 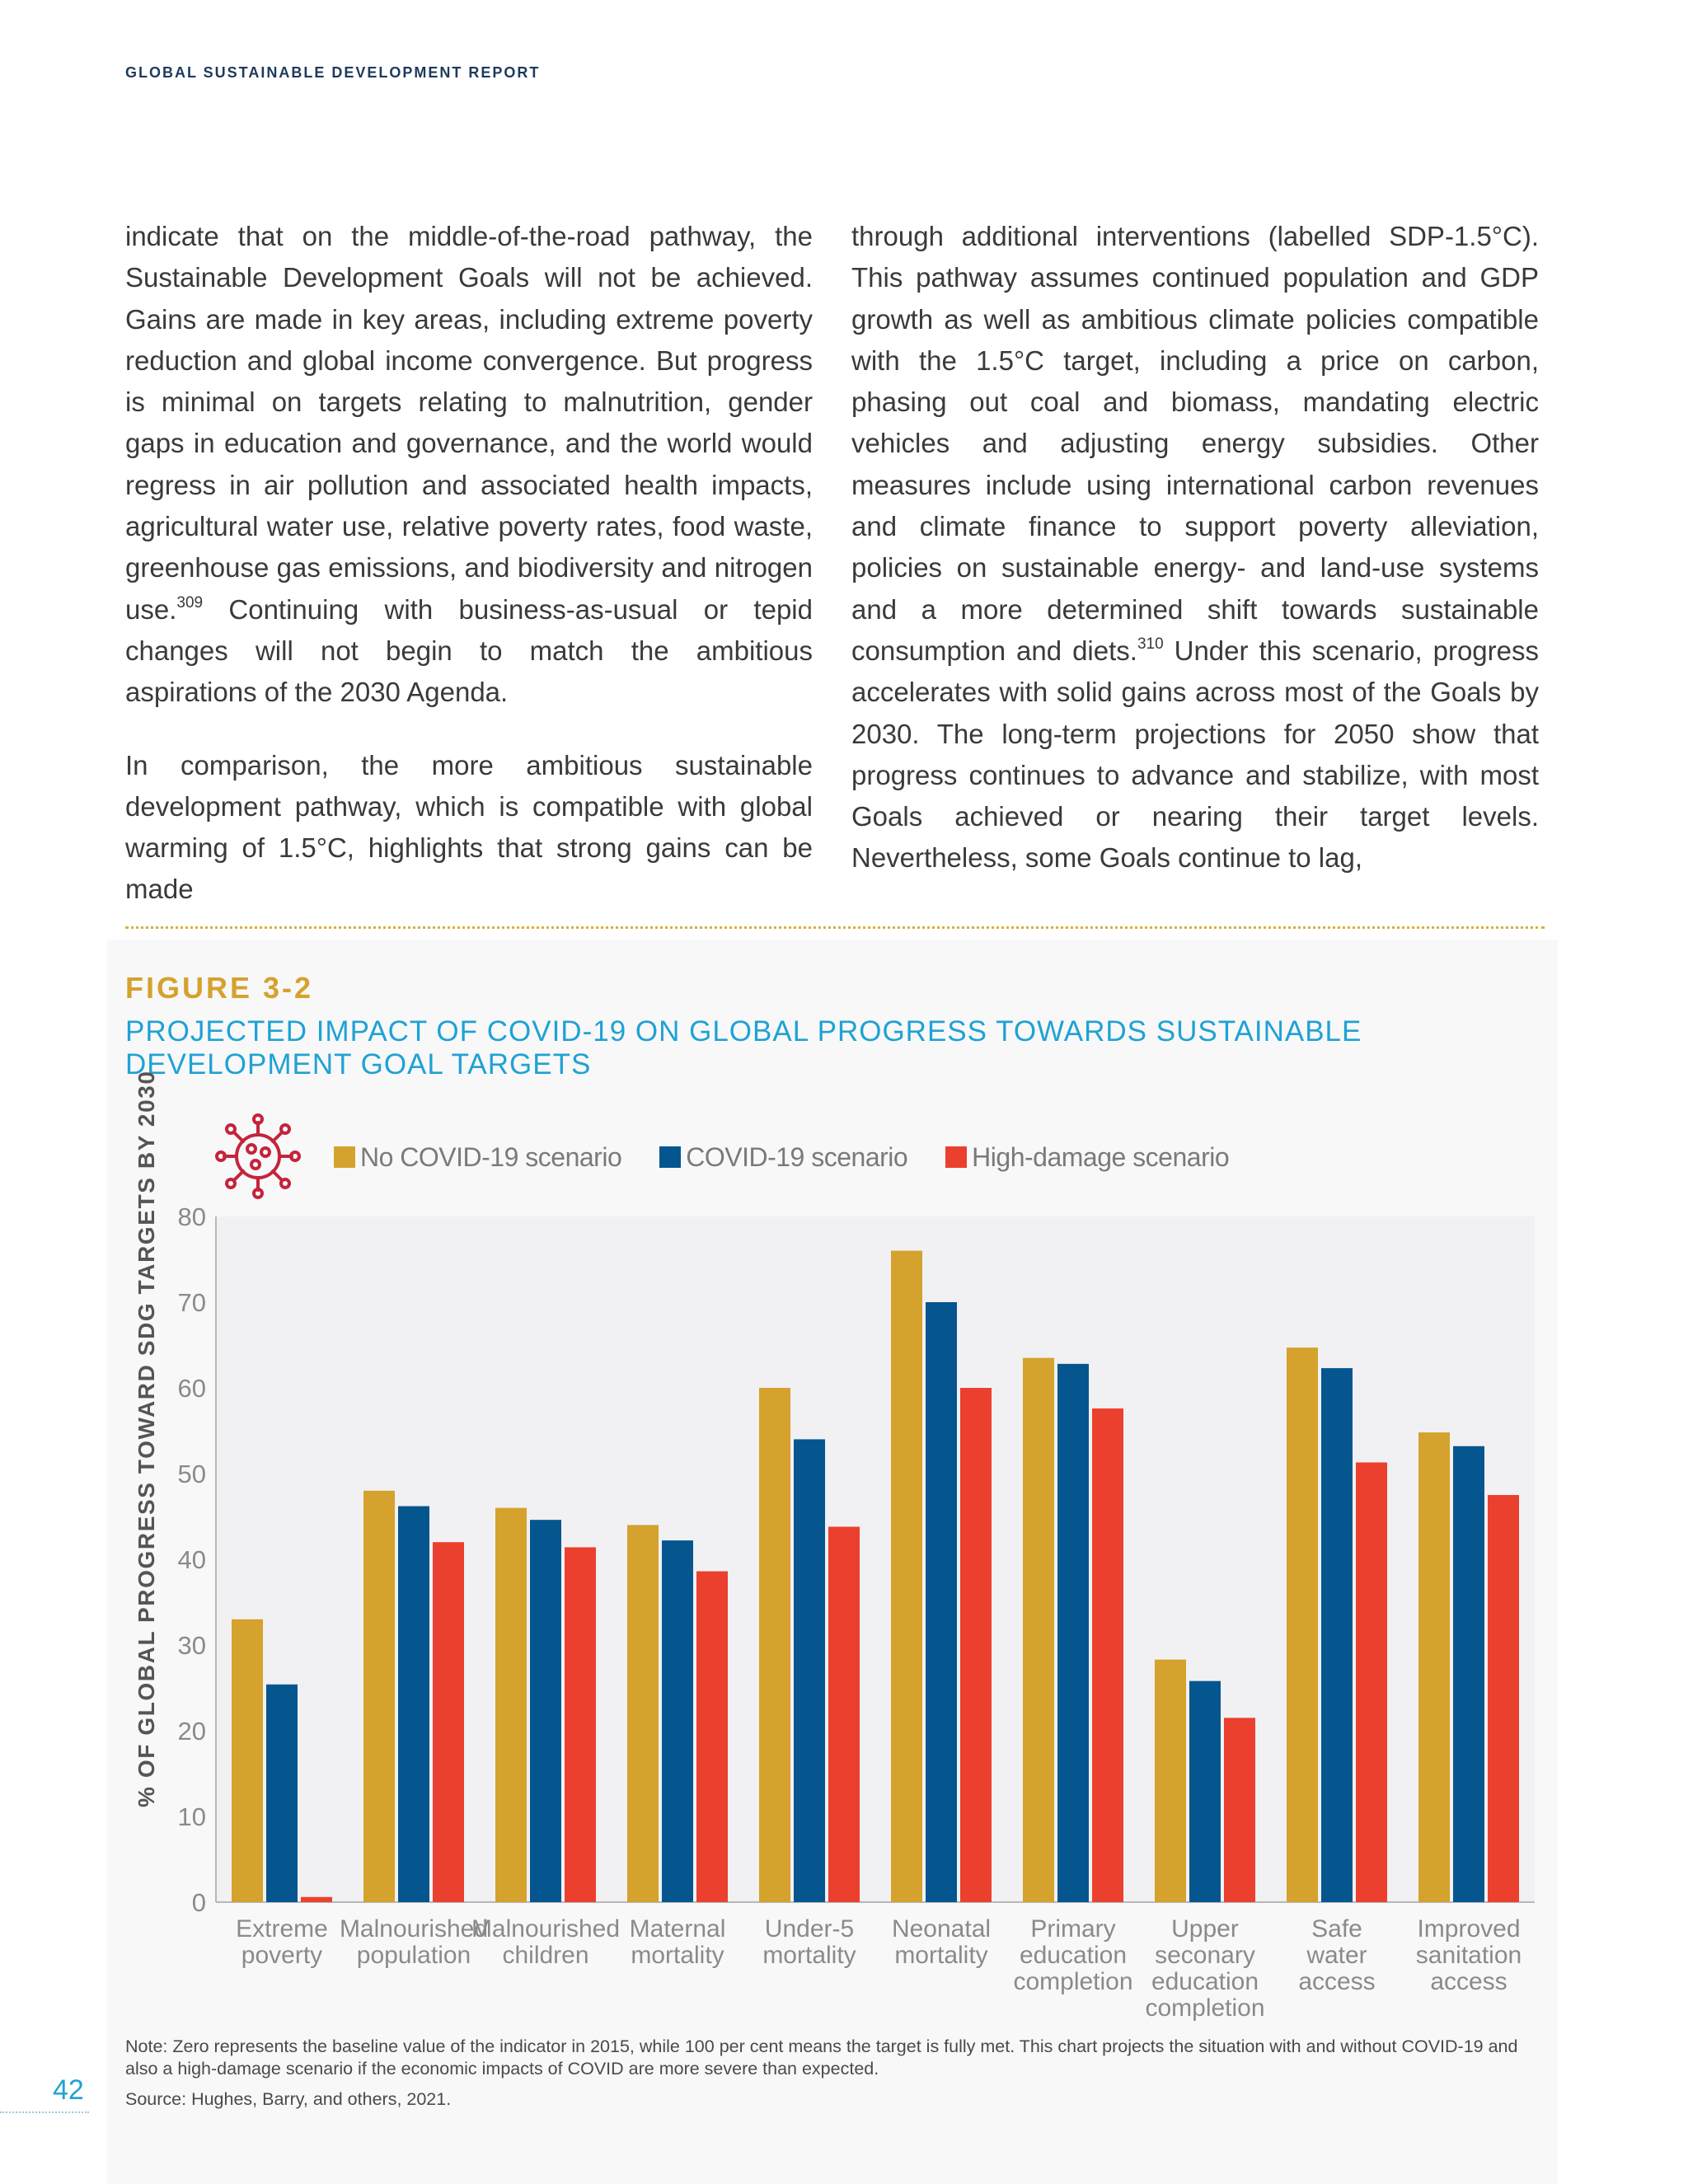 What do you see at coordinates (1150, 644) in the screenshot?
I see `footnote-ref: 310` at bounding box center [1150, 644].